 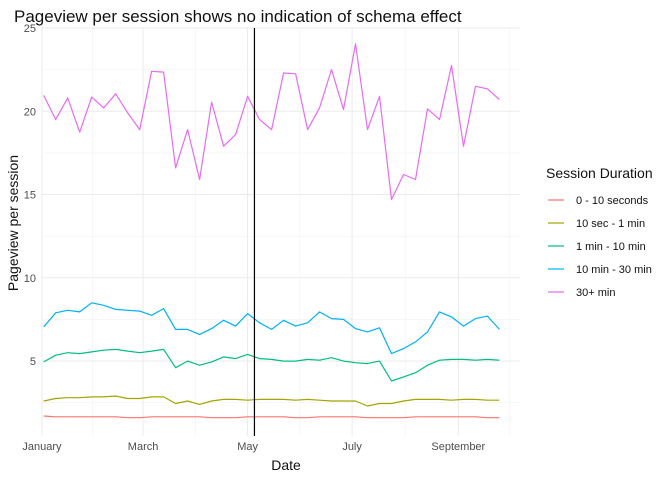 I want to click on y-axis-ticks: 5 10 15 20 25, so click(x=30, y=195).